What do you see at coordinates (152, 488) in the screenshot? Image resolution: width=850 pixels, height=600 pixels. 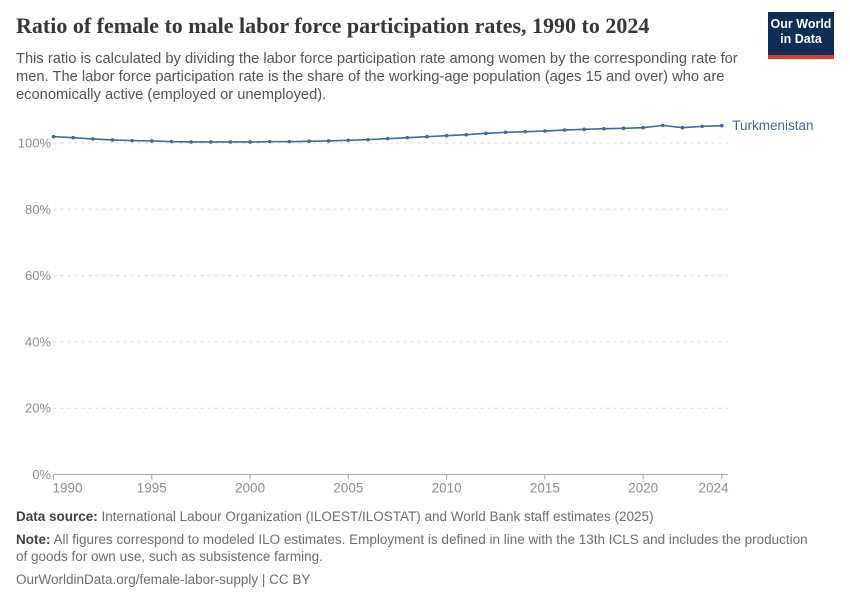 I see `x-tick-label: 1995` at bounding box center [152, 488].